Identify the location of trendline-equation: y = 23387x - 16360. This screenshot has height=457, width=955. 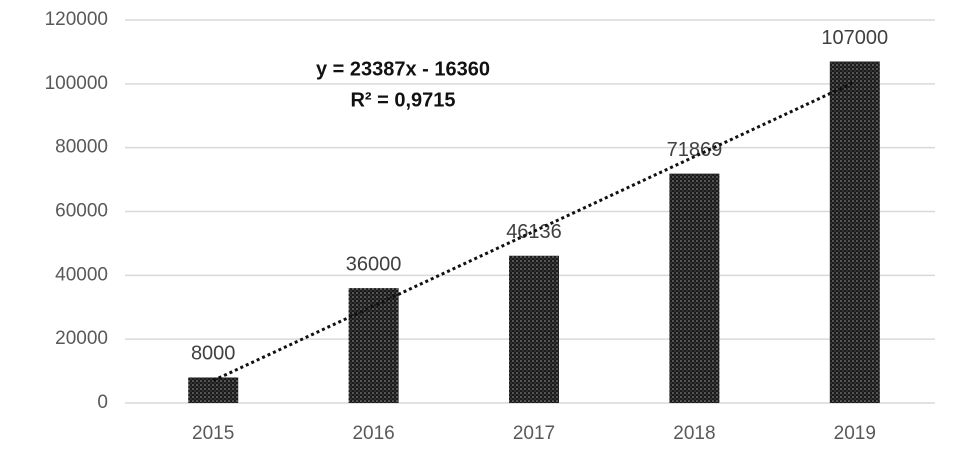
(403, 69).